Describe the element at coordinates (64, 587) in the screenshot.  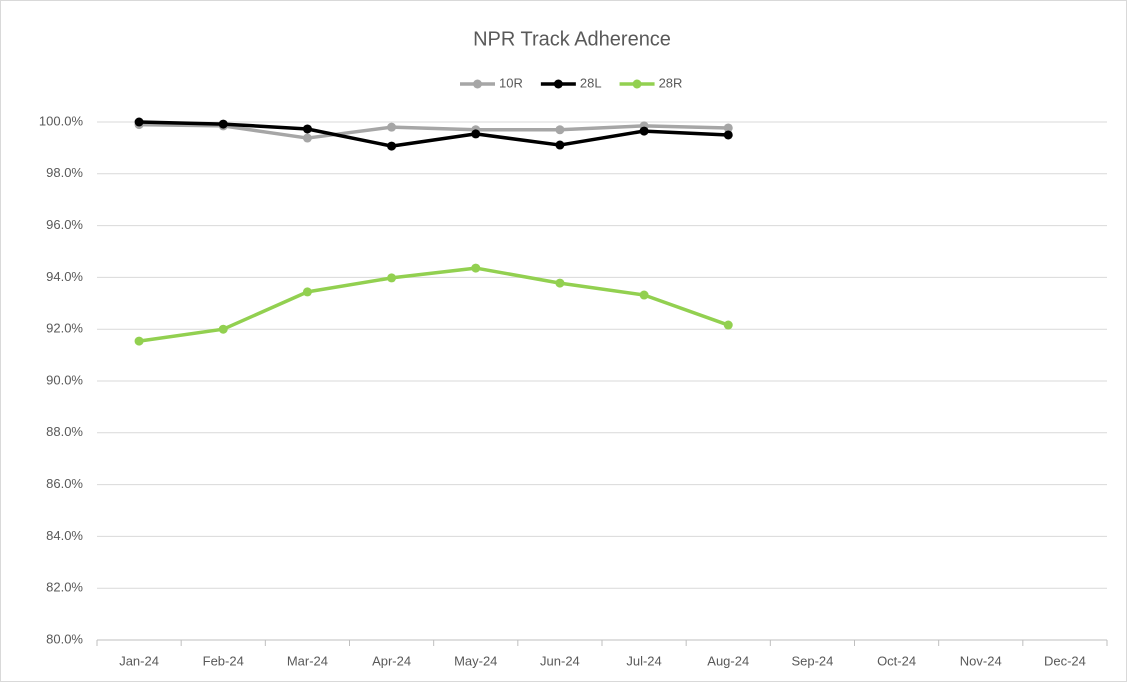
I see `y-tick-label: 82.0%` at that location.